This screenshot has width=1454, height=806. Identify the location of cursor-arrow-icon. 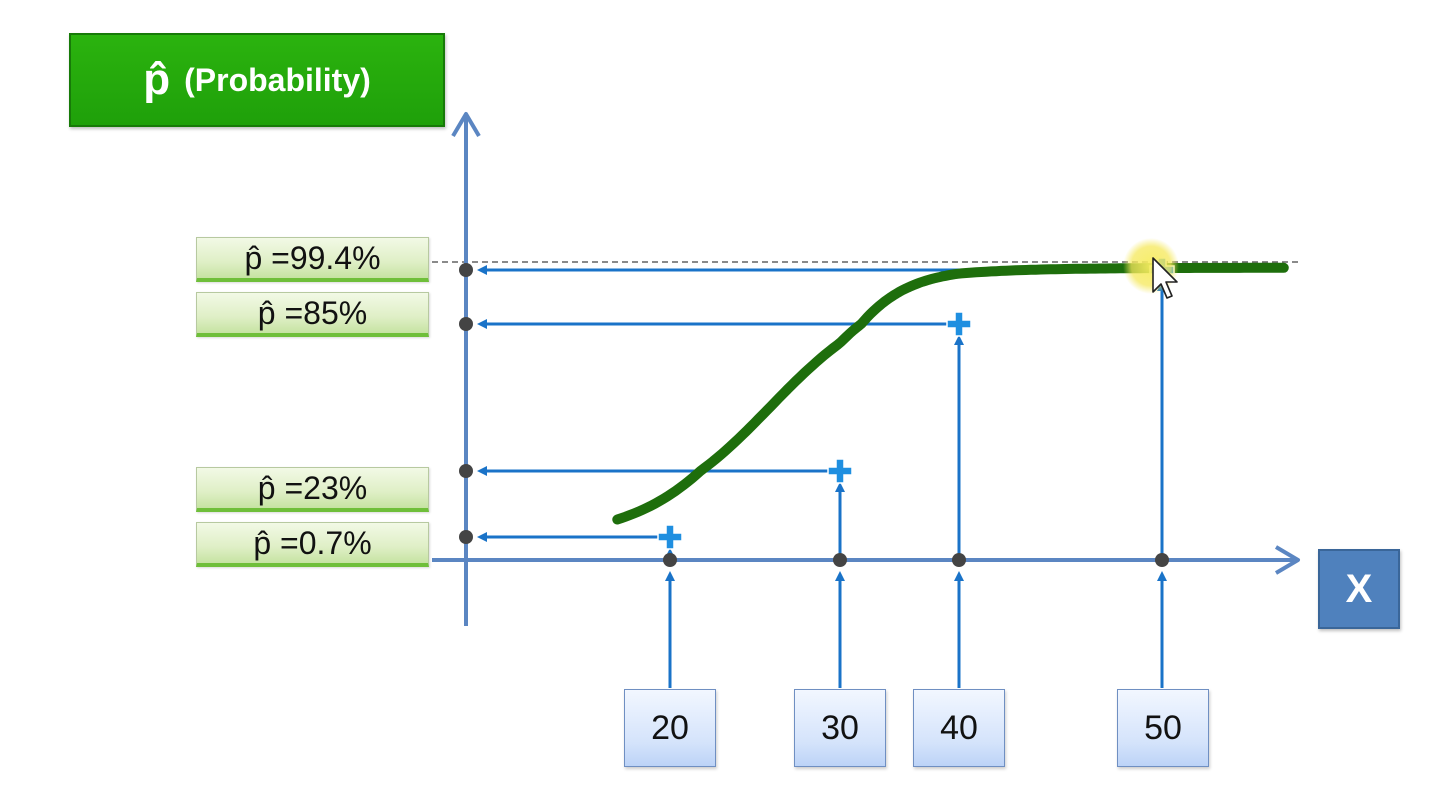
(1165, 278).